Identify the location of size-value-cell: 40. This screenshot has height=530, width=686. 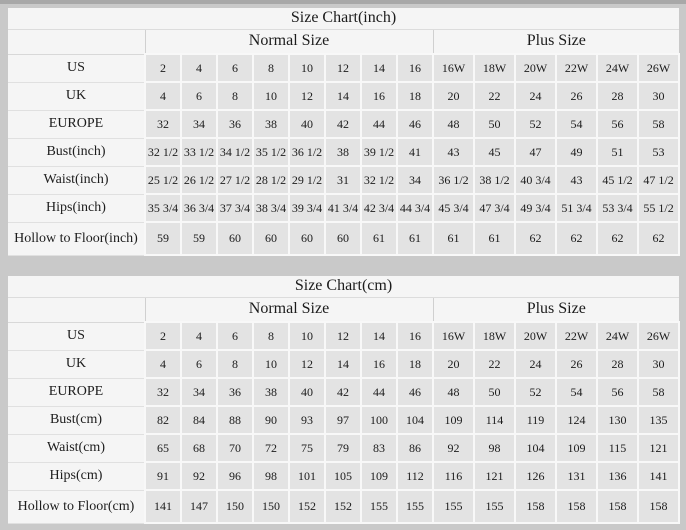
(307, 392).